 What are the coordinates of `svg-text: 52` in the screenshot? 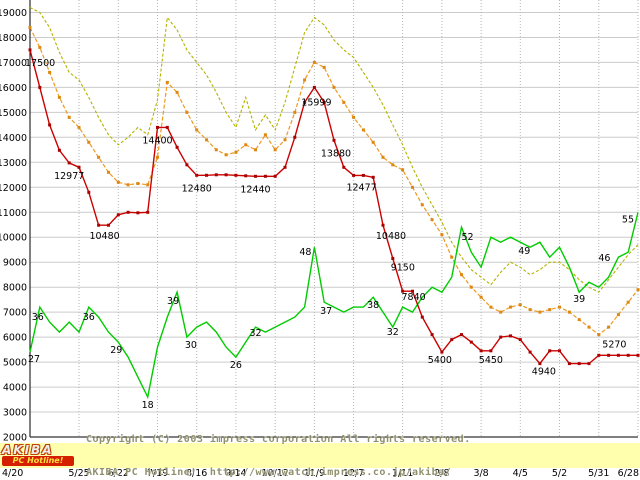 It's located at (467, 237).